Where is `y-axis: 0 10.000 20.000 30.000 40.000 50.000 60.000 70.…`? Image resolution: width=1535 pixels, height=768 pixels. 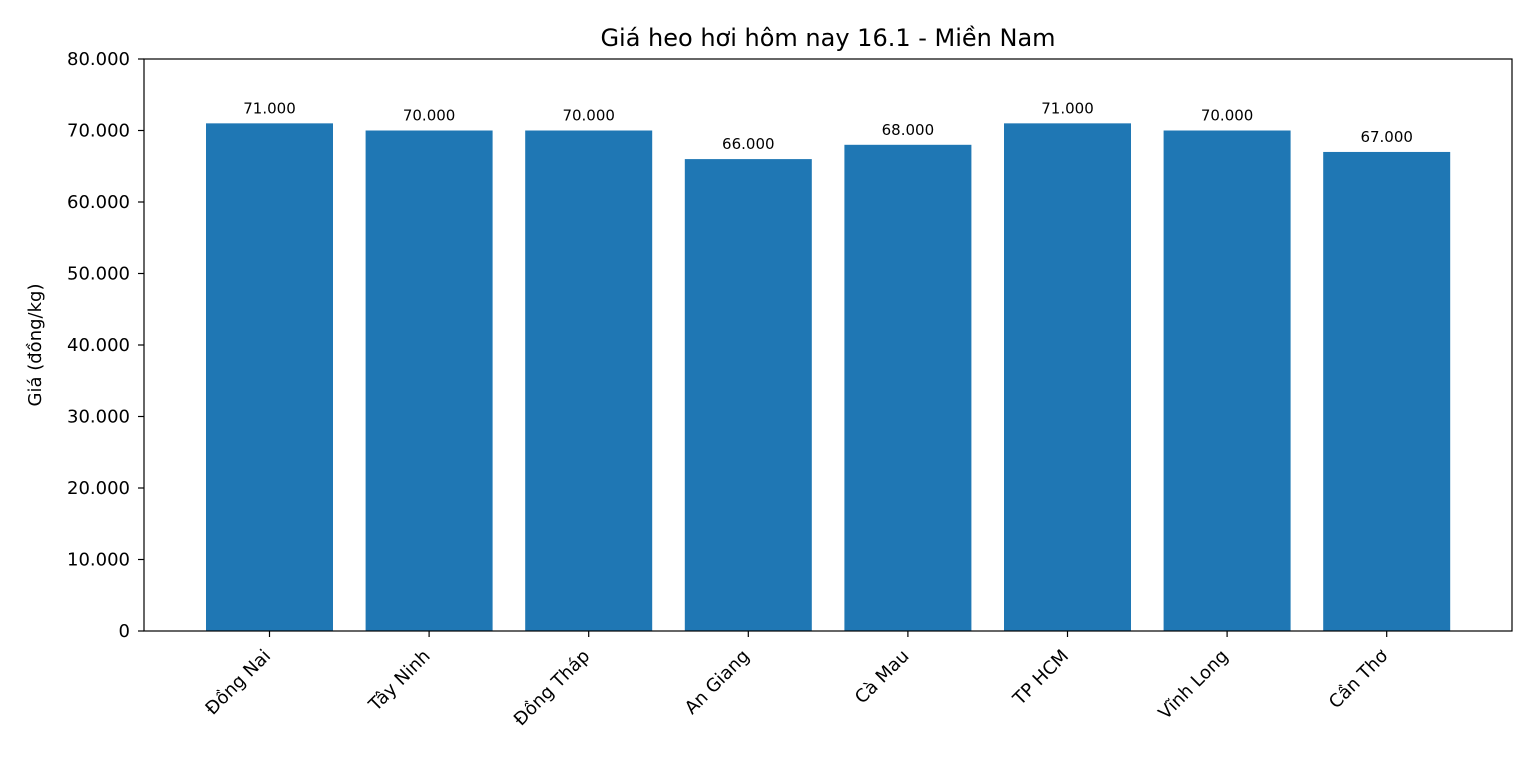
y-axis: 0 10.000 20.000 30.000 40.000 50.000 60.000 70.… is located at coordinates (105, 345).